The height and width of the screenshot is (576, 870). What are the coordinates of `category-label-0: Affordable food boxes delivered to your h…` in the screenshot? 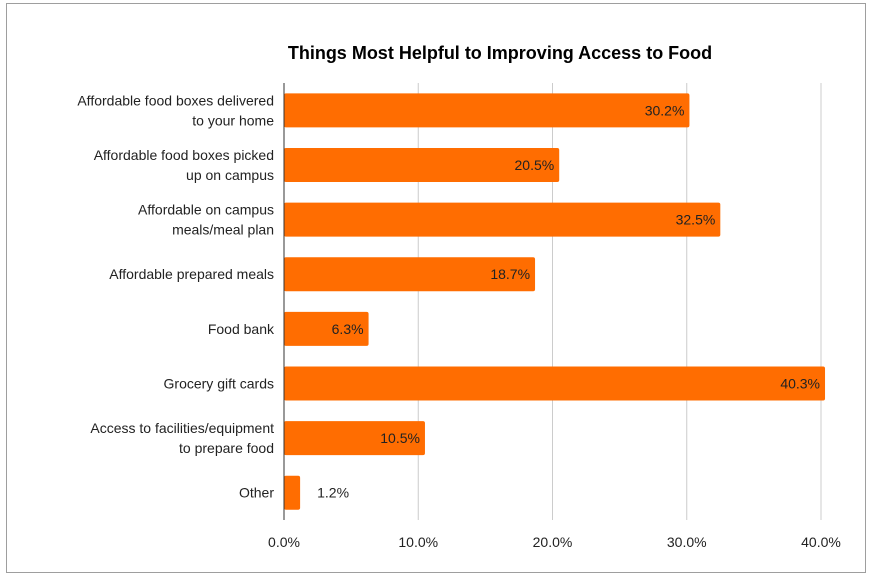 It's located at (175, 110).